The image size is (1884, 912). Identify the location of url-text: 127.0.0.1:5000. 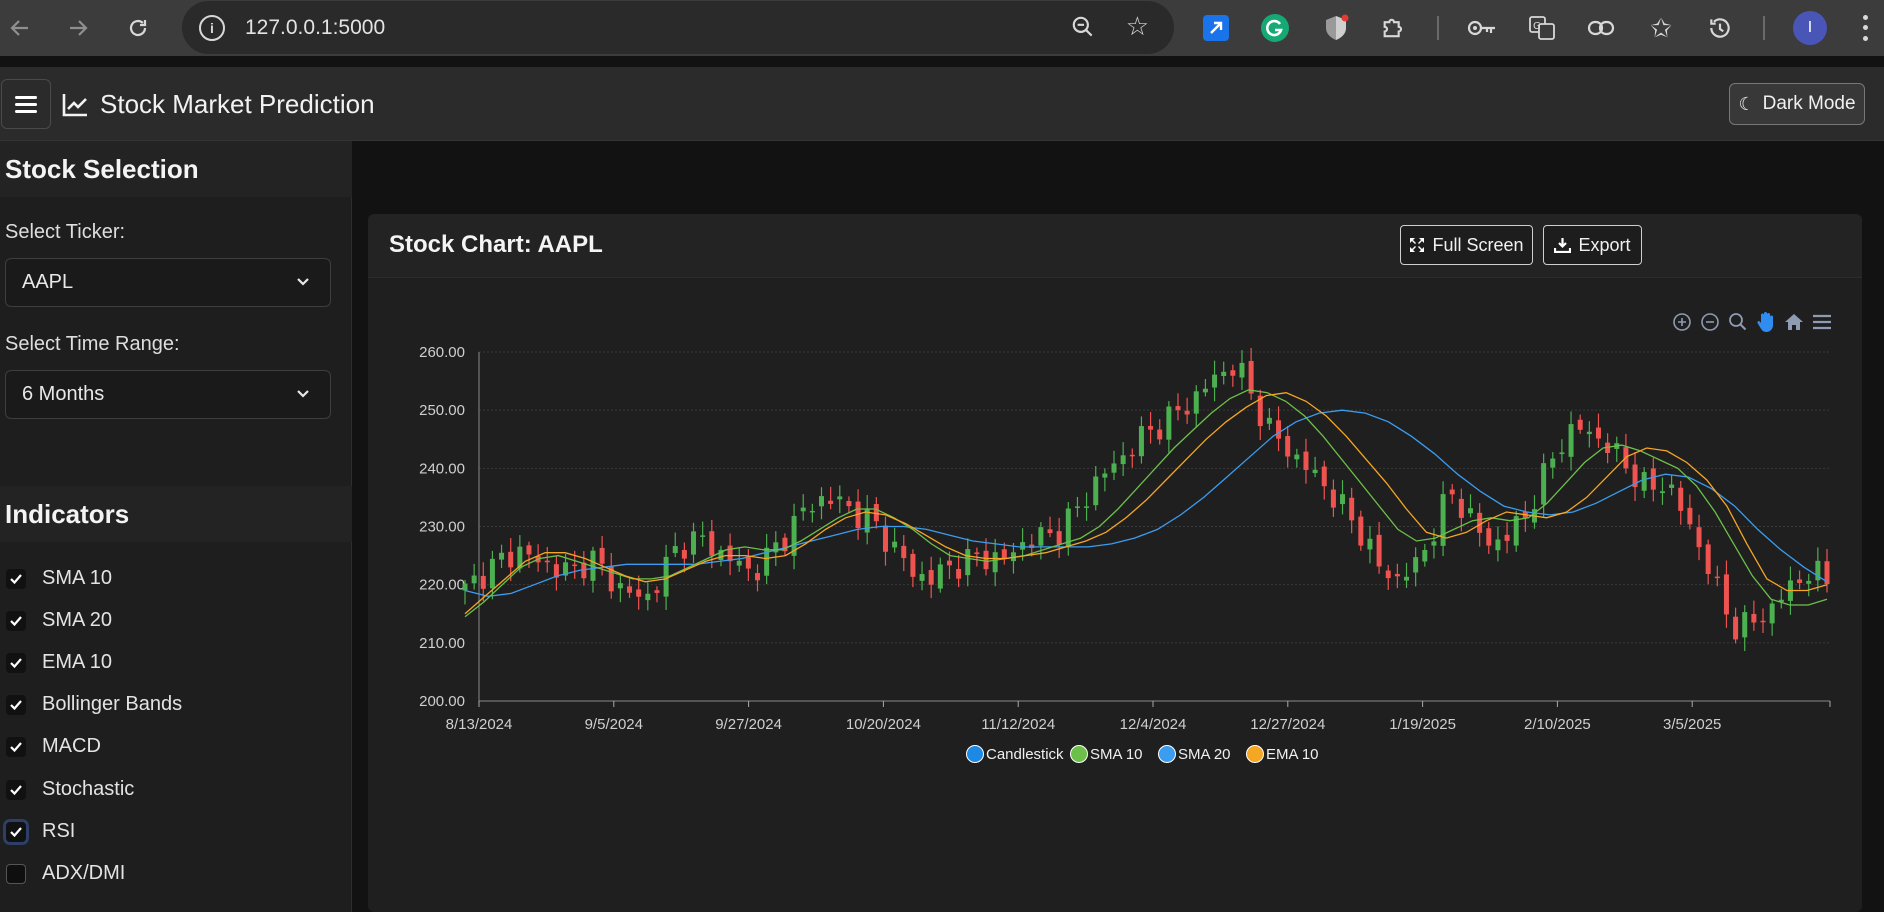
(315, 27).